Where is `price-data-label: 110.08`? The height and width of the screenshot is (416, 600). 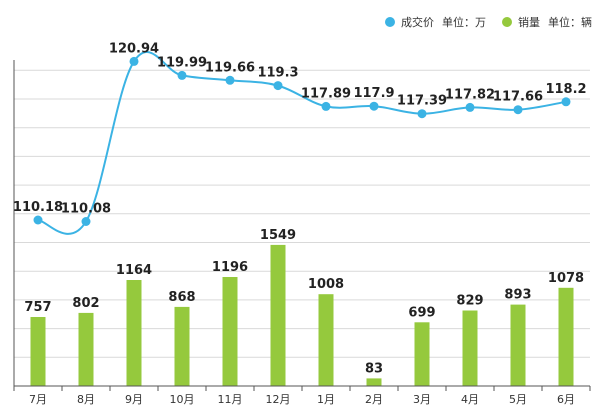
price-data-label: 110.08 is located at coordinates (86, 209).